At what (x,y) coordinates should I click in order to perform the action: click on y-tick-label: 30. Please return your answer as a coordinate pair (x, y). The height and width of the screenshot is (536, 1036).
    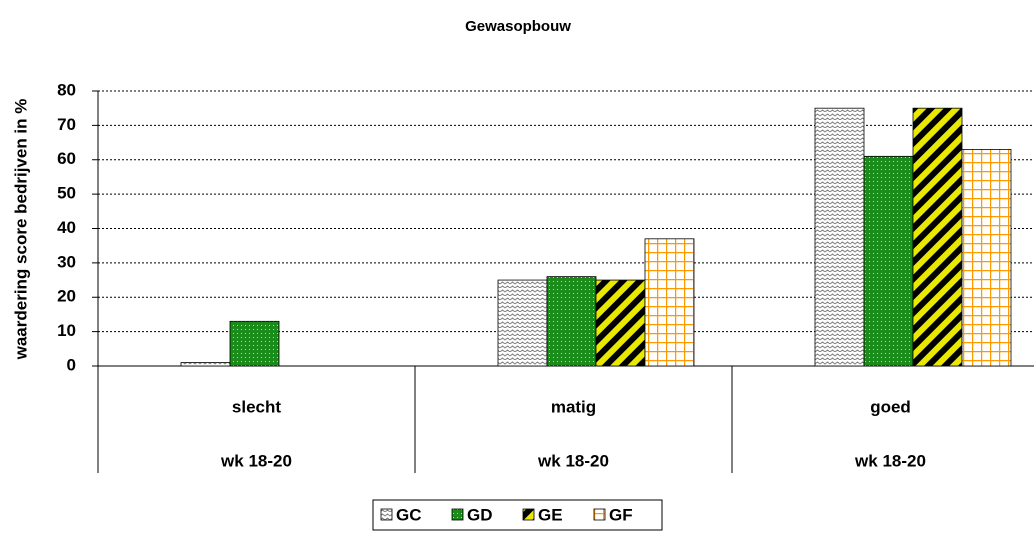
    Looking at the image, I should click on (66, 261).